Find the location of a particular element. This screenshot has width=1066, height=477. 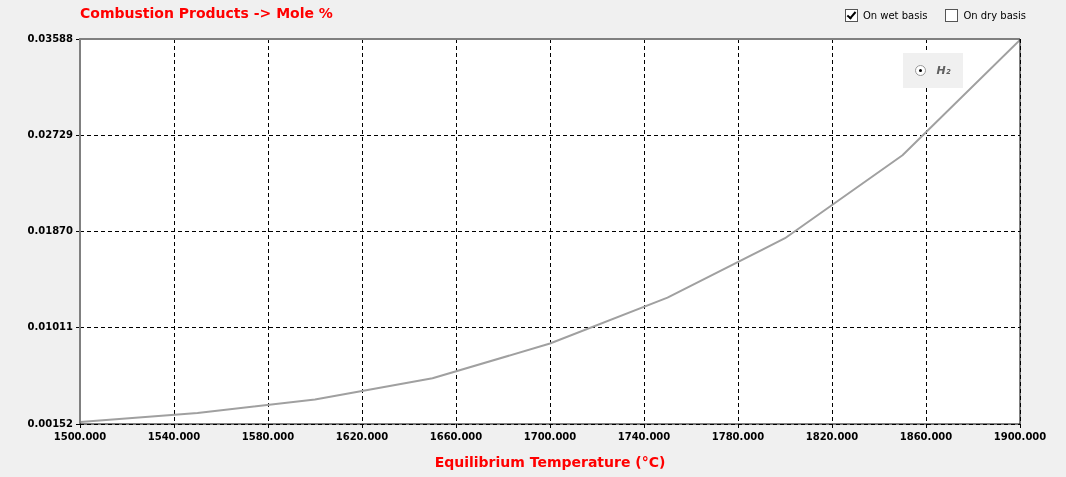

x-tick-label: 1580.000 is located at coordinates (268, 436).